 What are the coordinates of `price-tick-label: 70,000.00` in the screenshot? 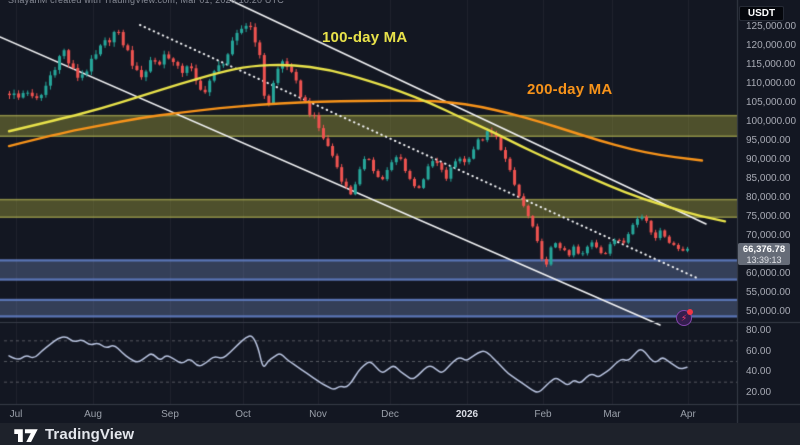 It's located at (768, 235).